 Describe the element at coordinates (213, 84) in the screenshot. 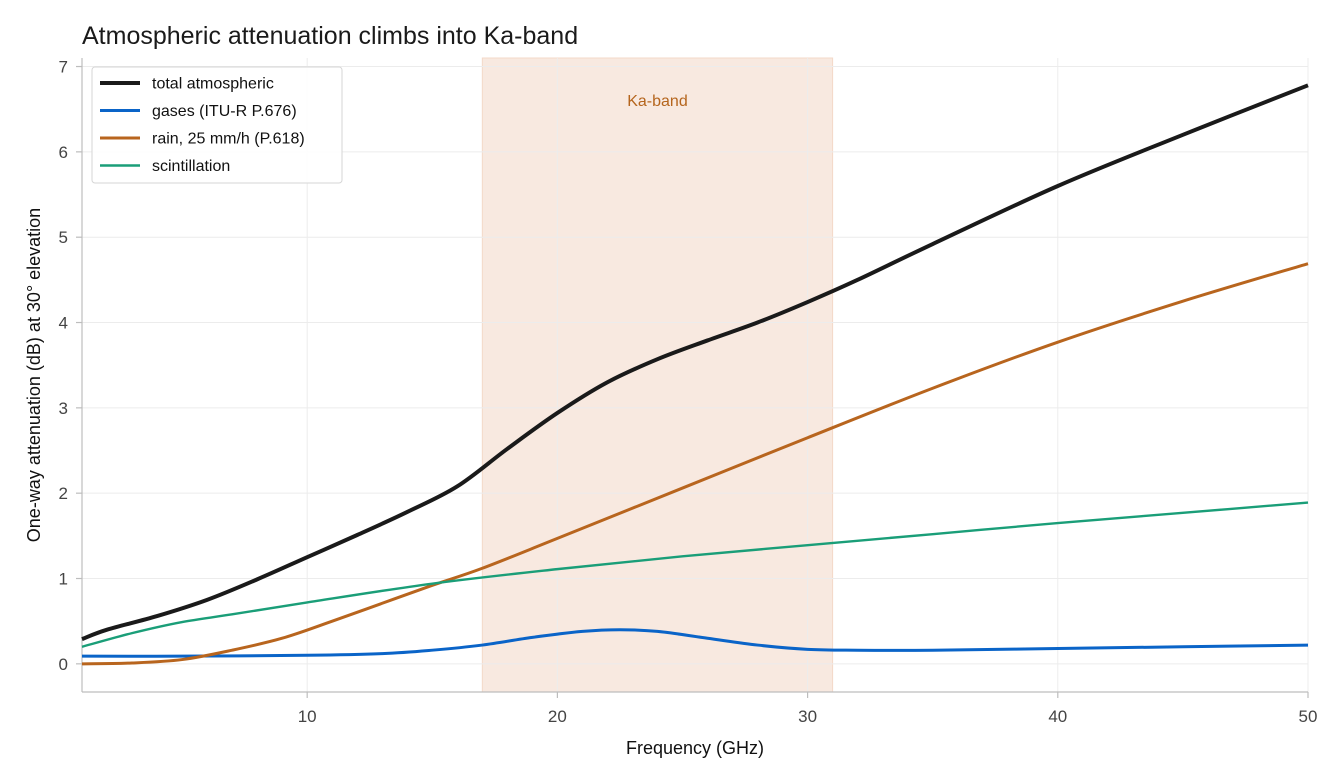

I see `legend-label-total-atmospheric: total atmospheric` at that location.